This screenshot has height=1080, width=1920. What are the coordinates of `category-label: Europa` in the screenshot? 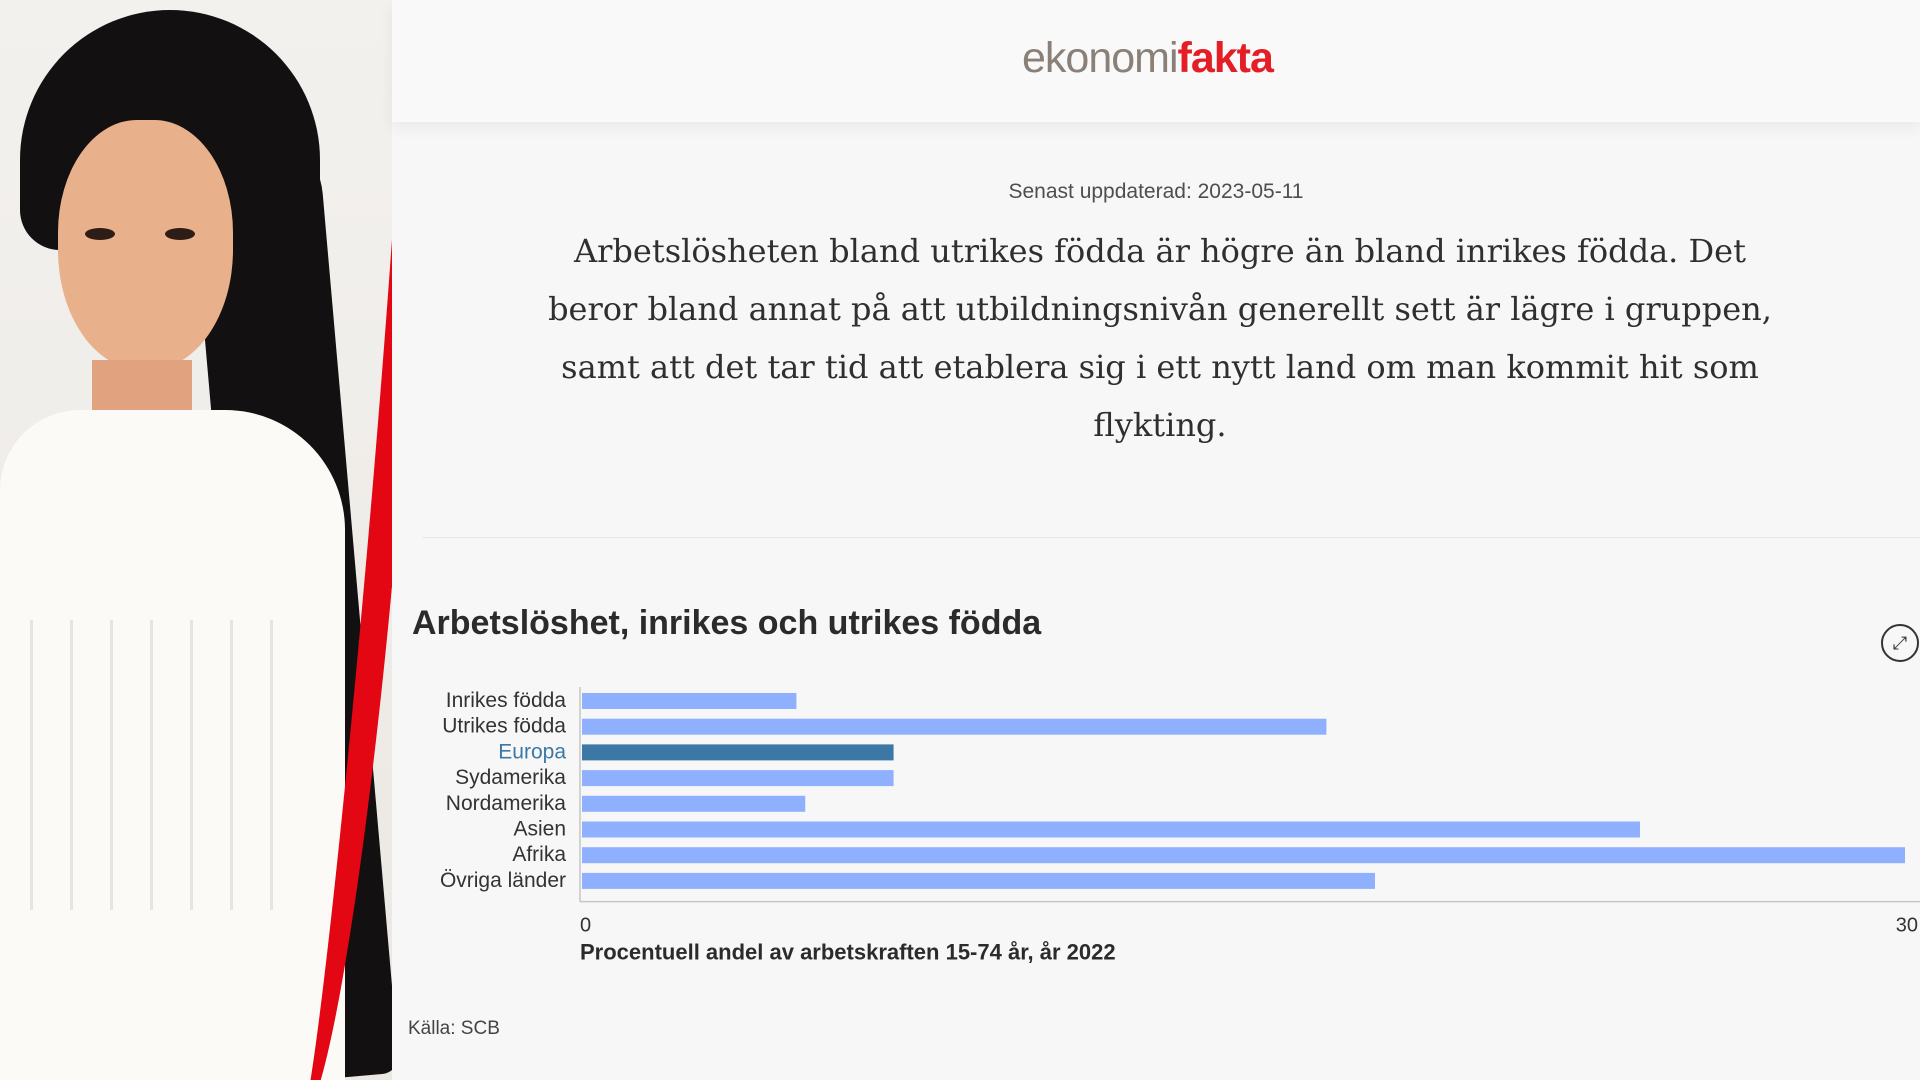 It's located at (532, 751).